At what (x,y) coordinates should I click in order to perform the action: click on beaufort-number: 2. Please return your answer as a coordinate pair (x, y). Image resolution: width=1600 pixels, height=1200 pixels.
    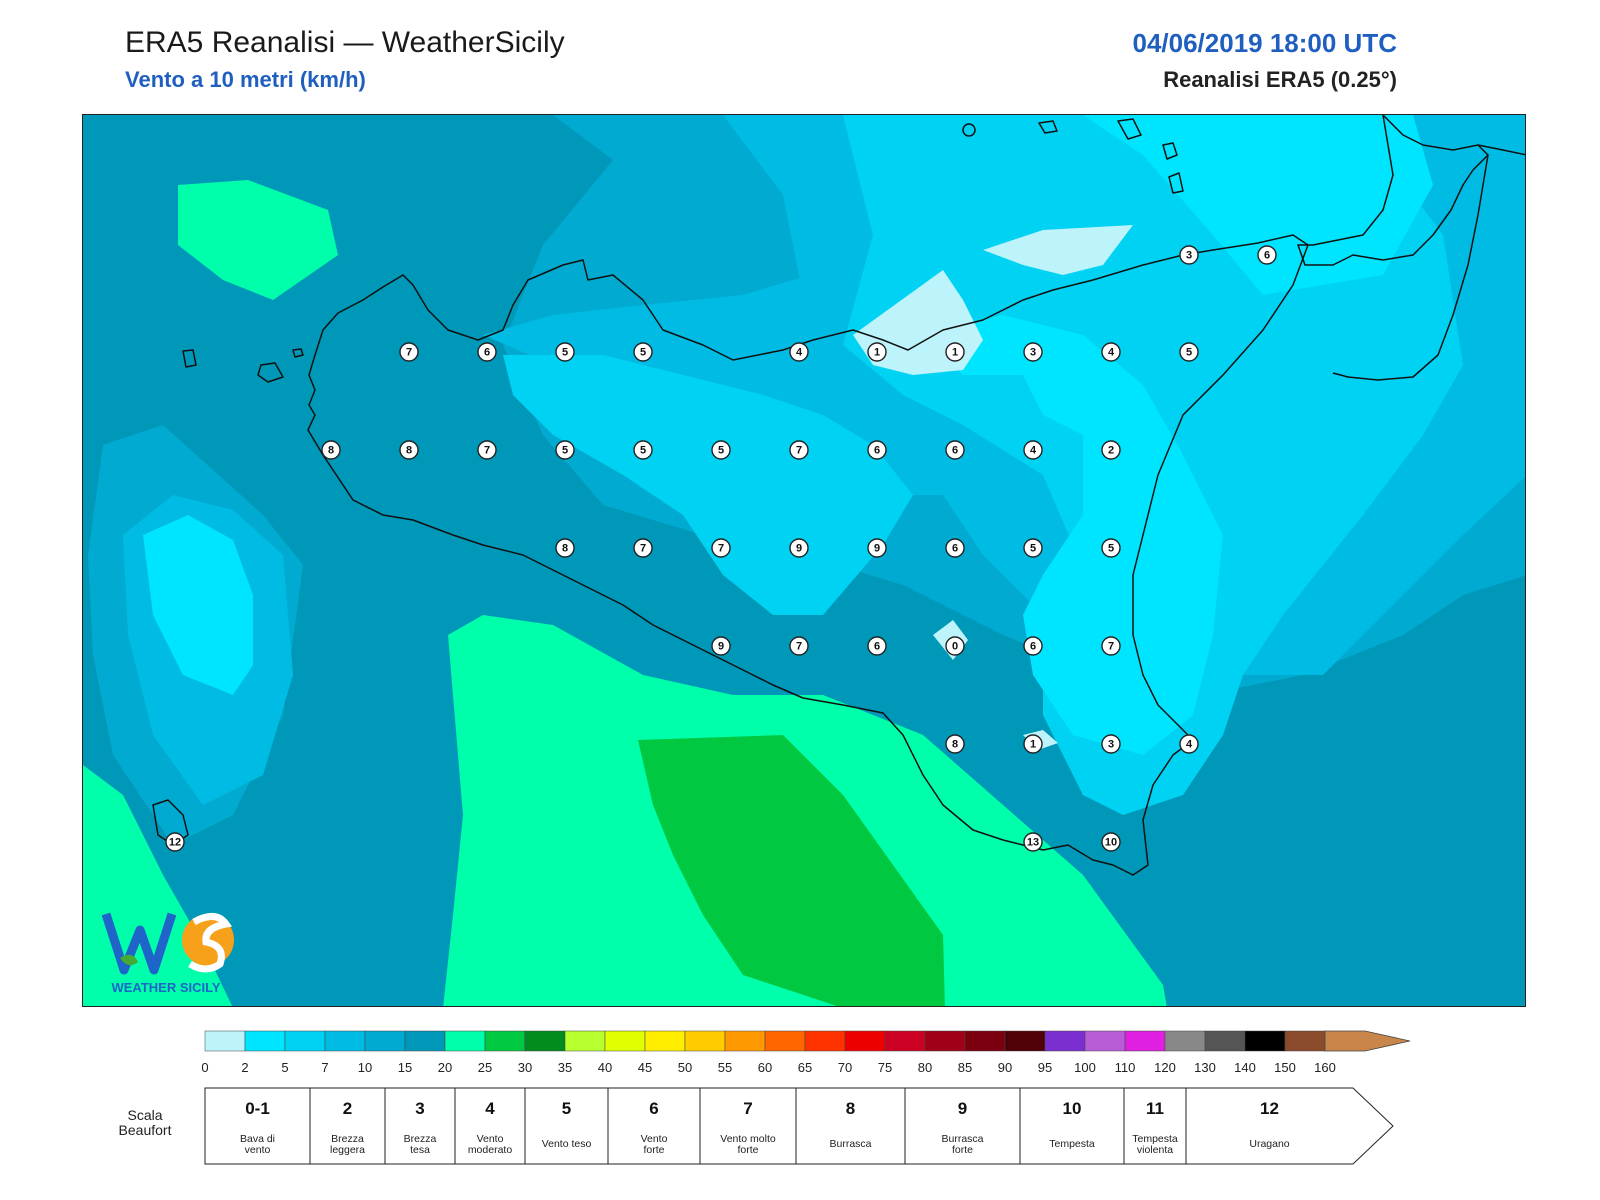
    Looking at the image, I should click on (347, 1108).